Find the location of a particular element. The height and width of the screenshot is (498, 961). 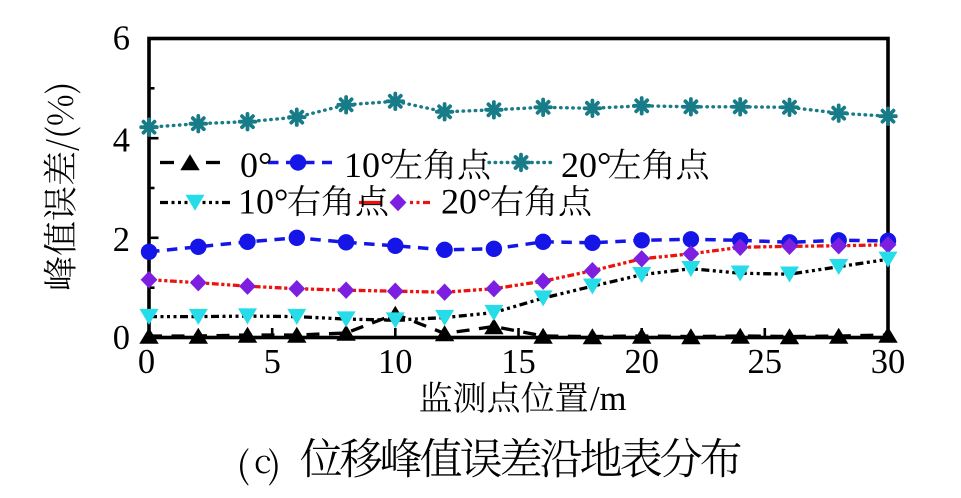

svg-text: /m is located at coordinates (608, 399).